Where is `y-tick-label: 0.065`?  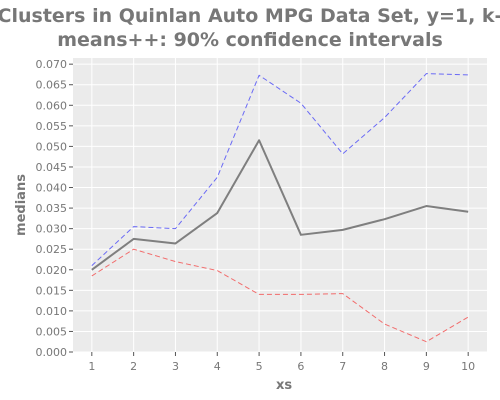 y-tick-label: 0.065 is located at coordinates (52, 85).